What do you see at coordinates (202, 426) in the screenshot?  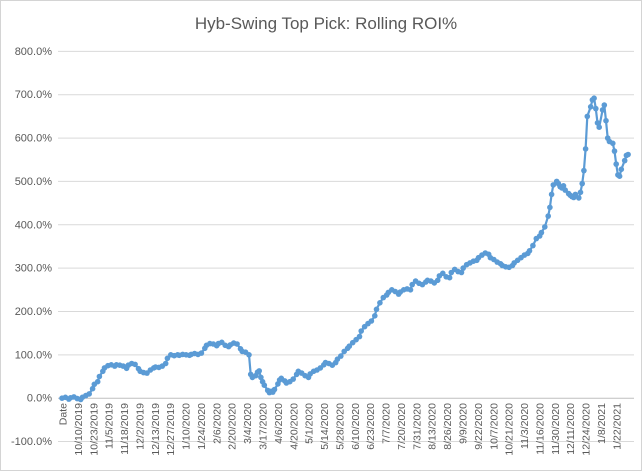 I see `x-axis-label: 1/24/2020` at bounding box center [202, 426].